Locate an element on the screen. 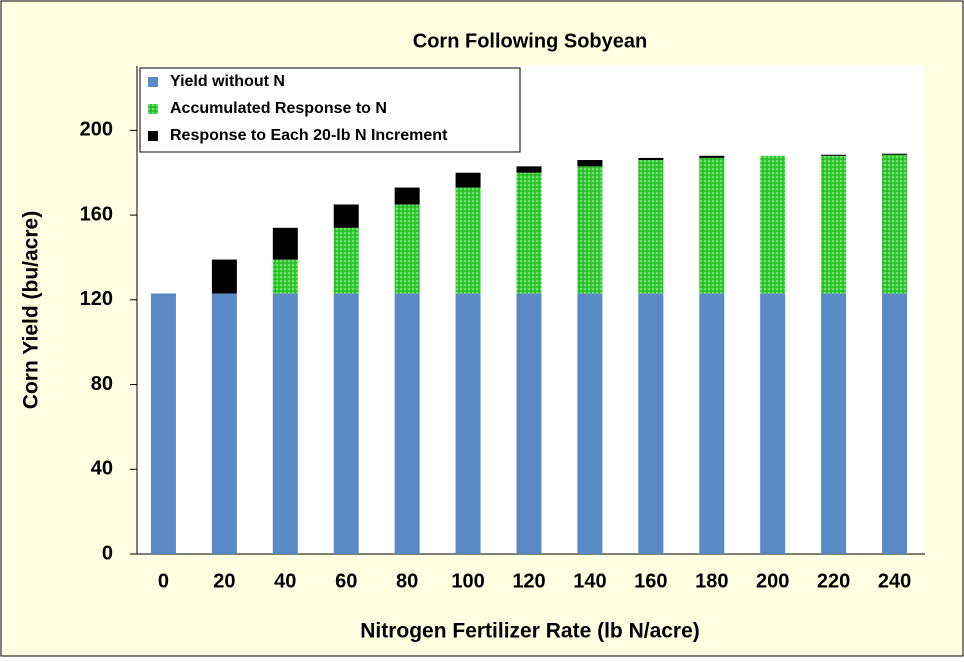 The height and width of the screenshot is (662, 964). x-tick-label: 240 is located at coordinates (894, 581).